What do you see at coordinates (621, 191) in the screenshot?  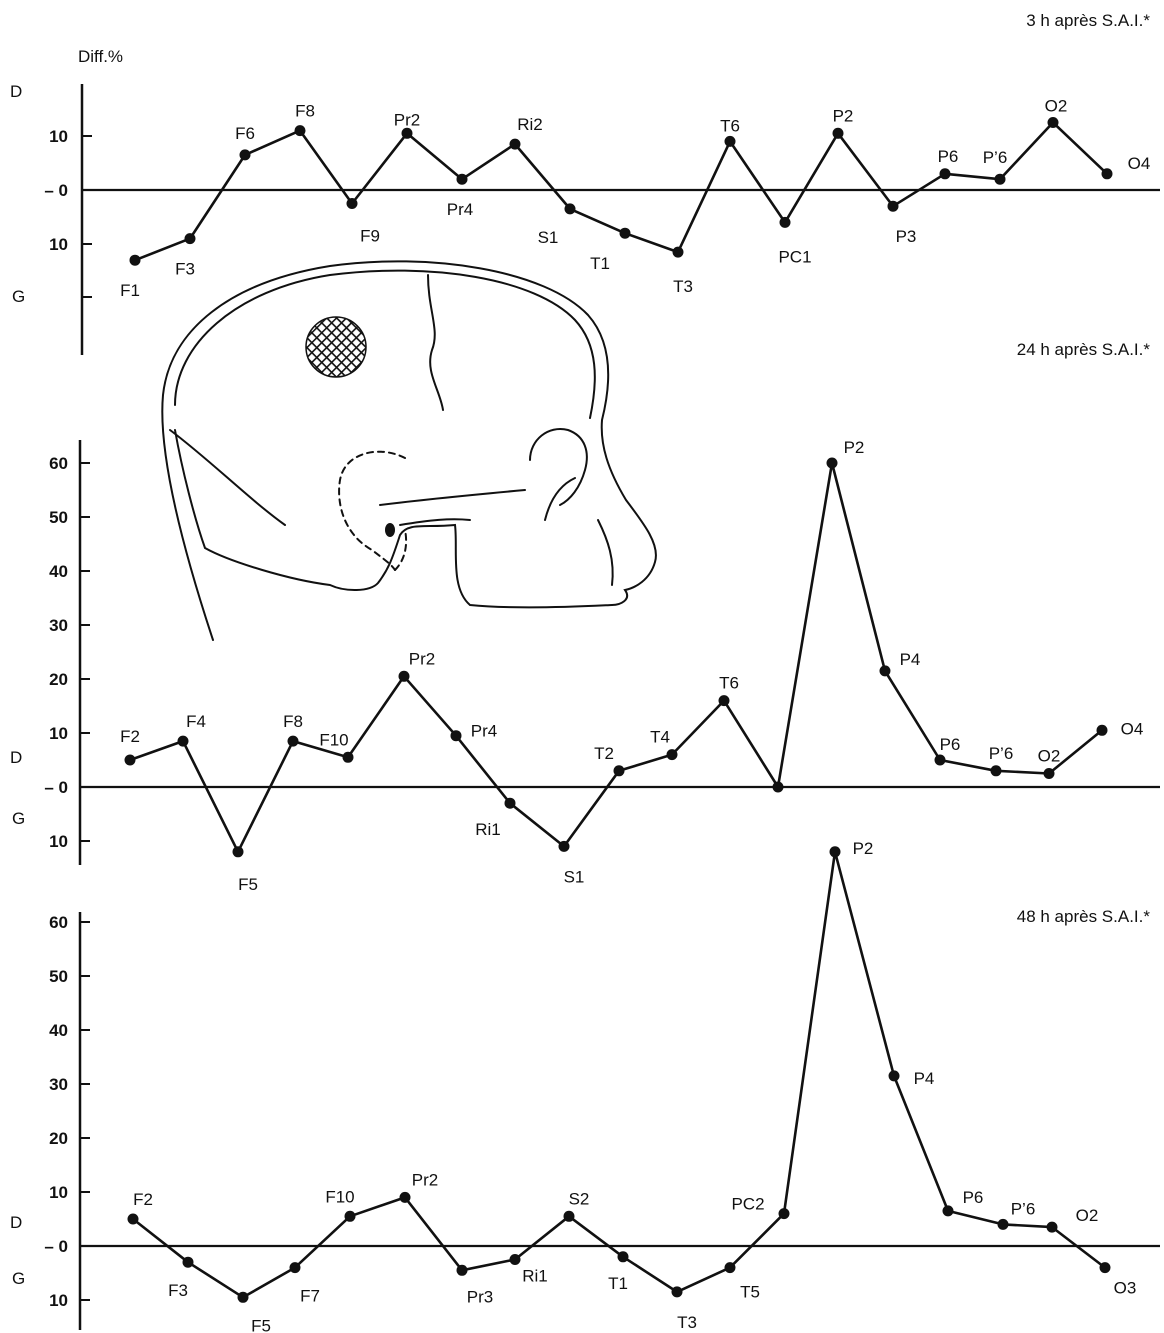 I see `series-line` at bounding box center [621, 191].